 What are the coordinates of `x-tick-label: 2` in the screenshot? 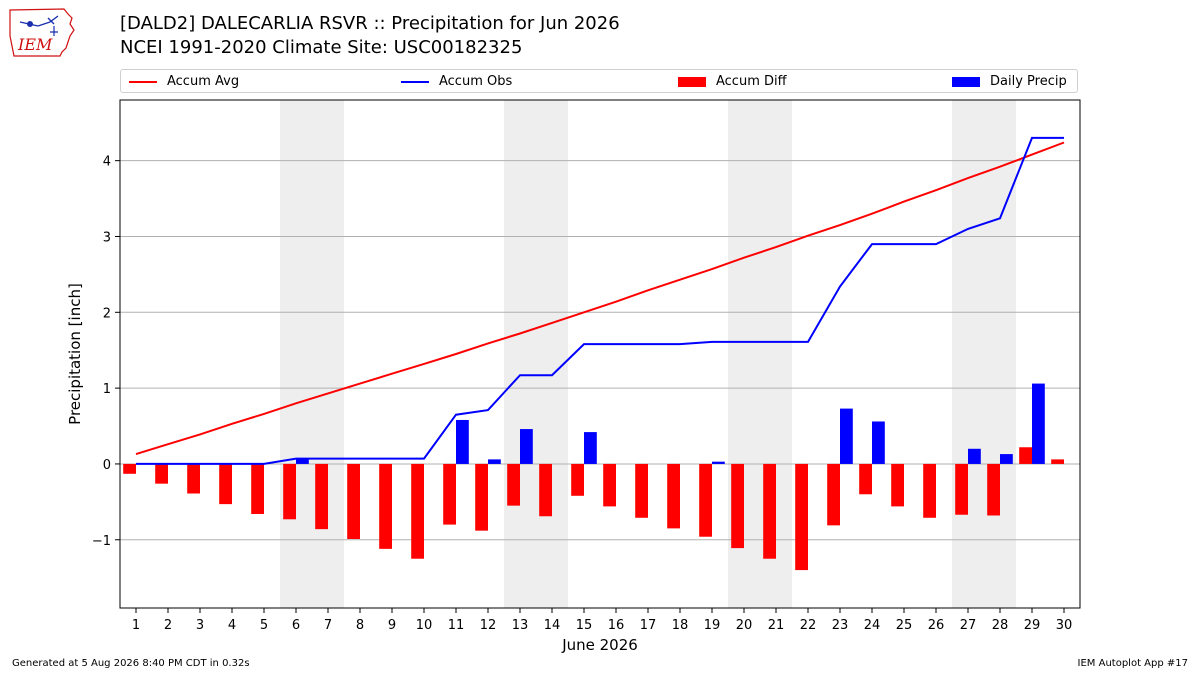 It's located at (168, 625).